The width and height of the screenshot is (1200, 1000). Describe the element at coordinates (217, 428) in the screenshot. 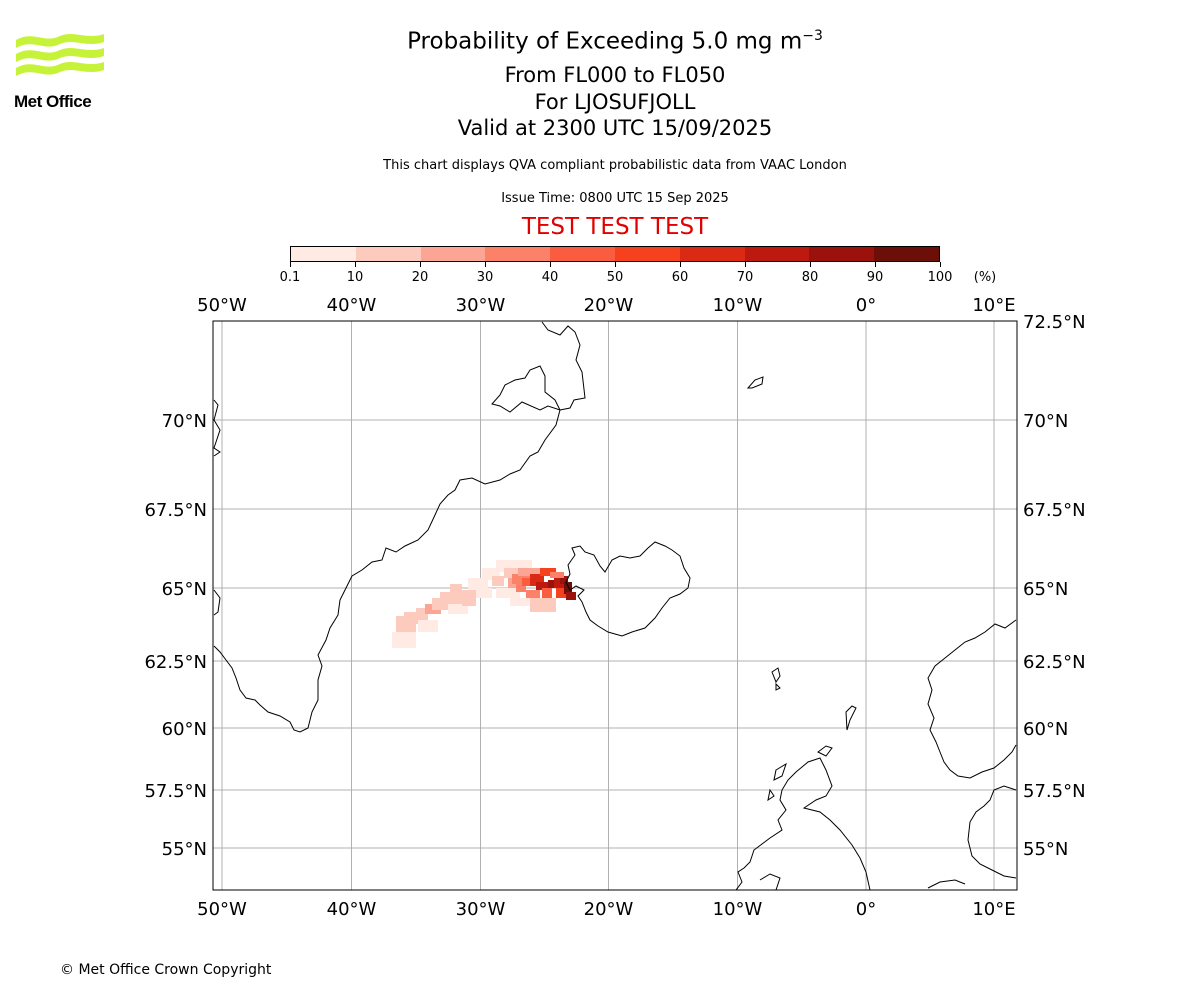

I see `greenland-west-edge` at that location.